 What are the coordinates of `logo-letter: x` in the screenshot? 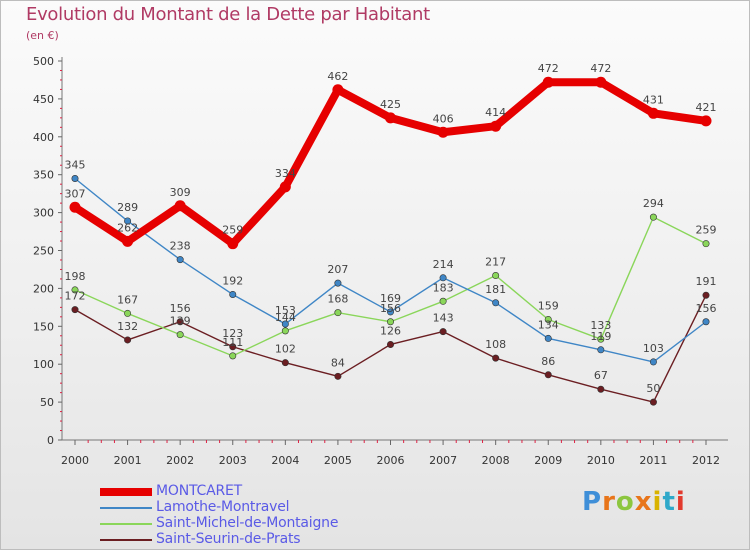 It's located at (643, 502).